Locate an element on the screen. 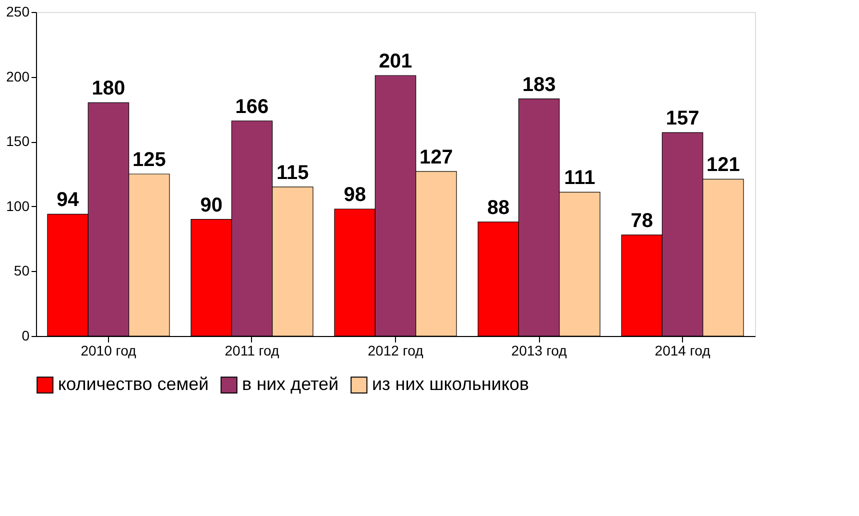 Image resolution: width=859 pixels, height=516 pixels. data-label: 88 is located at coordinates (498, 207).